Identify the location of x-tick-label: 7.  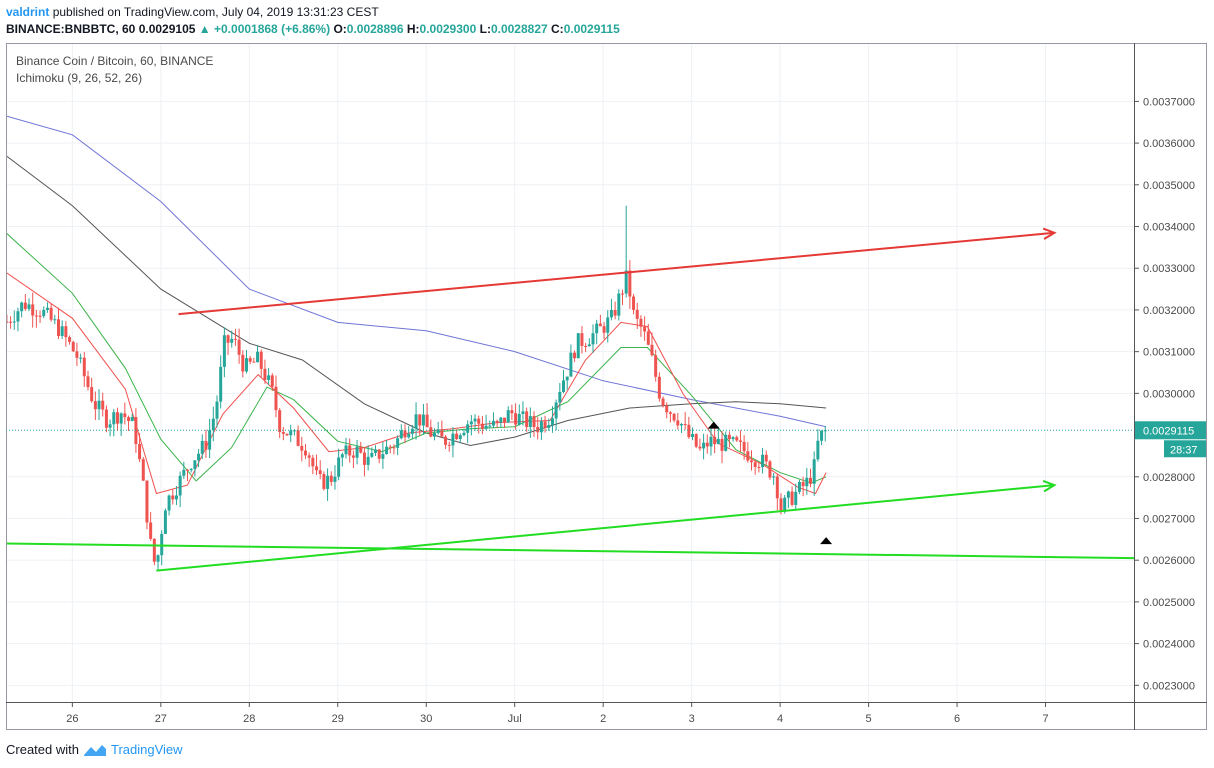
(1045, 719).